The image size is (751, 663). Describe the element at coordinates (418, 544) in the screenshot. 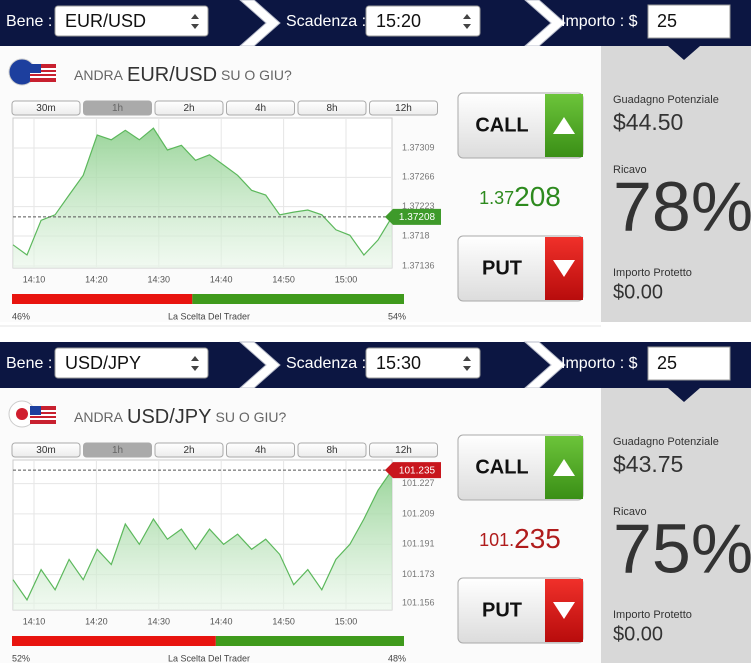

I see `y-tick-label: 101.191` at that location.